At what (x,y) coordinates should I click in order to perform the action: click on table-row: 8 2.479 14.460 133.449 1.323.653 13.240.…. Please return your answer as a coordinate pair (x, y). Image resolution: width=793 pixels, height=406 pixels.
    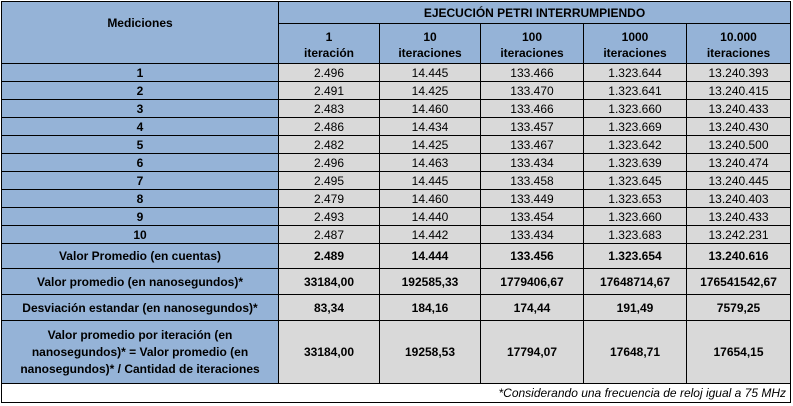
    Looking at the image, I should click on (396, 198).